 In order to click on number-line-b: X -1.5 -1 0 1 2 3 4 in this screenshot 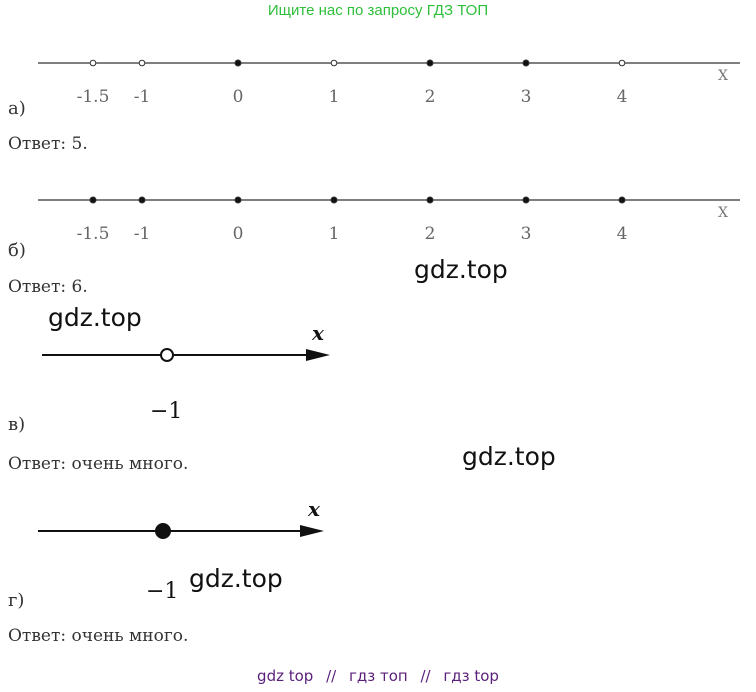, I will do `click(389, 220)`.